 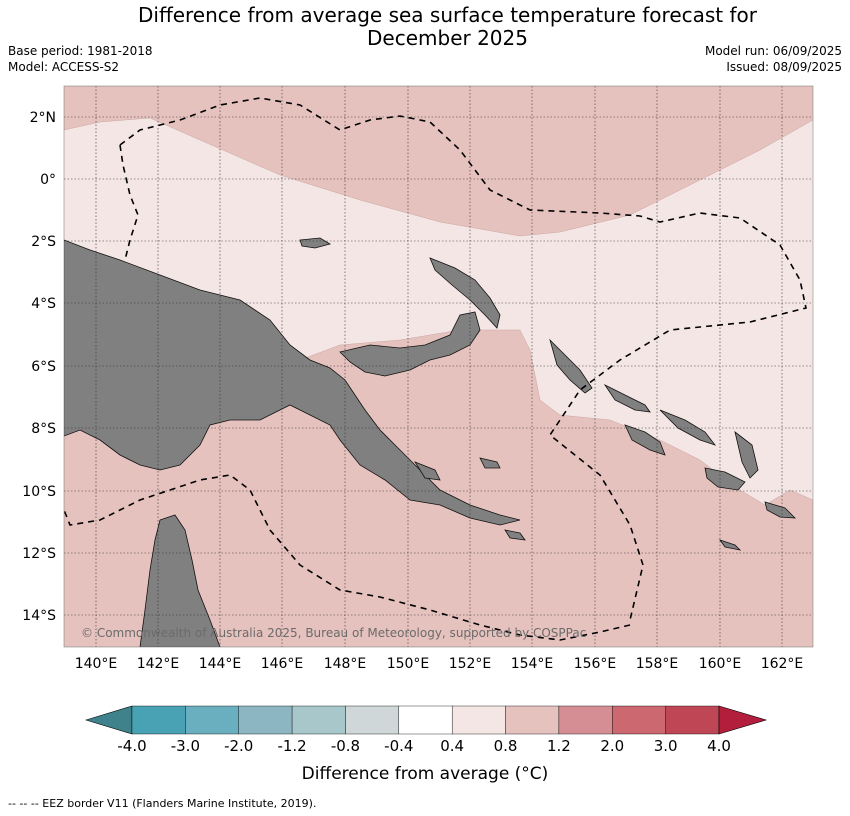 I want to click on land-malaita-south, so click(x=746, y=455).